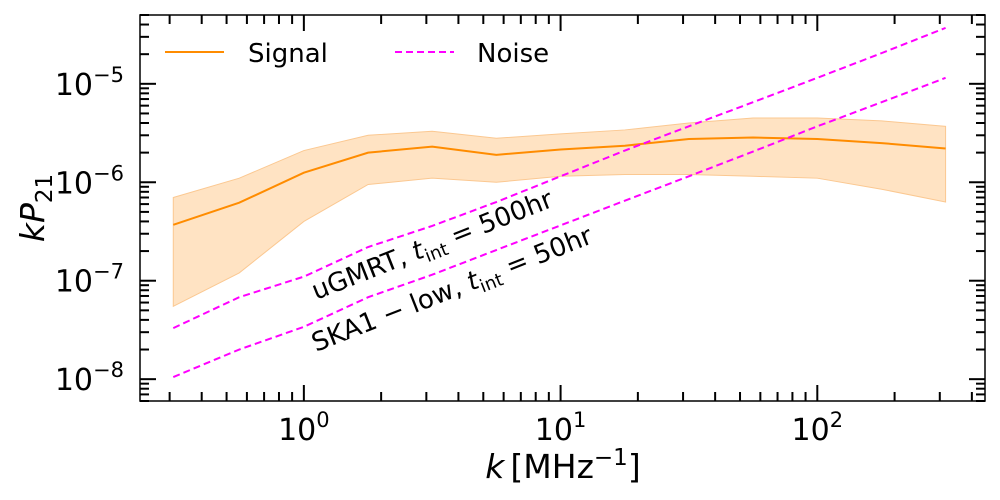 The height and width of the screenshot is (500, 1000). I want to click on x-tick-label: 10¹, so click(561, 428).